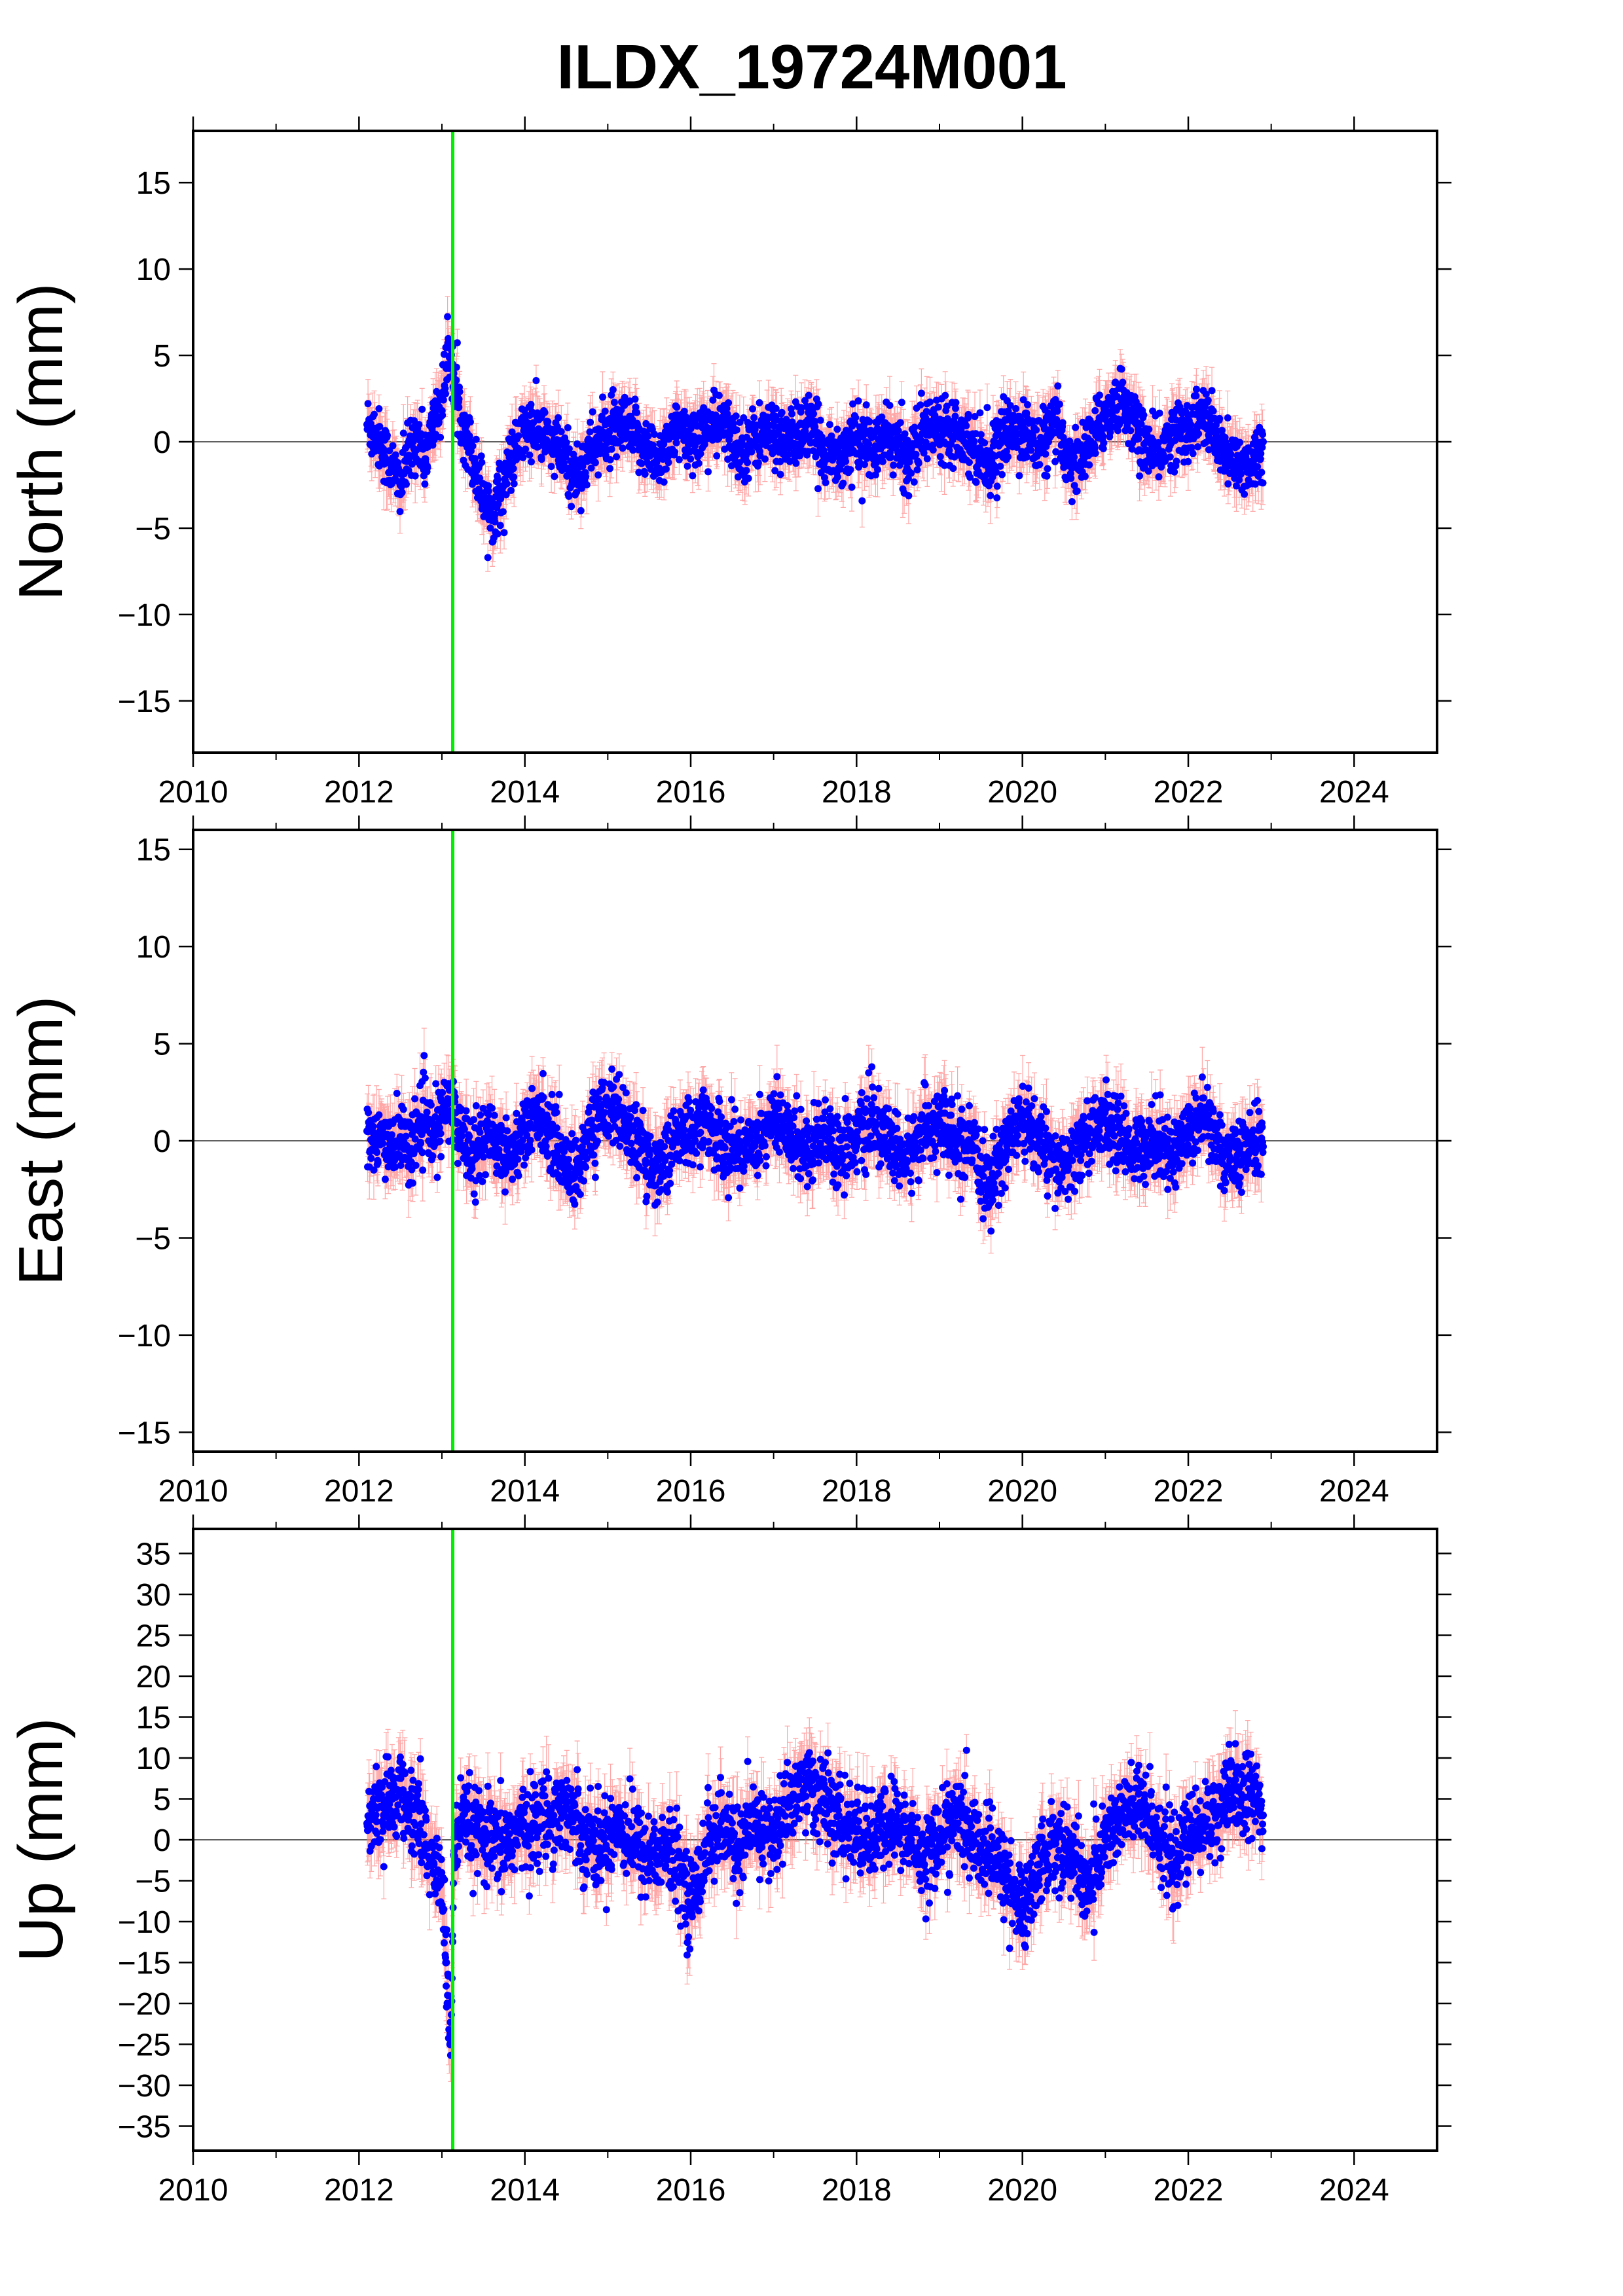 This screenshot has height=2296, width=1623. Describe the element at coordinates (144, 615) in the screenshot. I see `y-tick-label: −10` at that location.